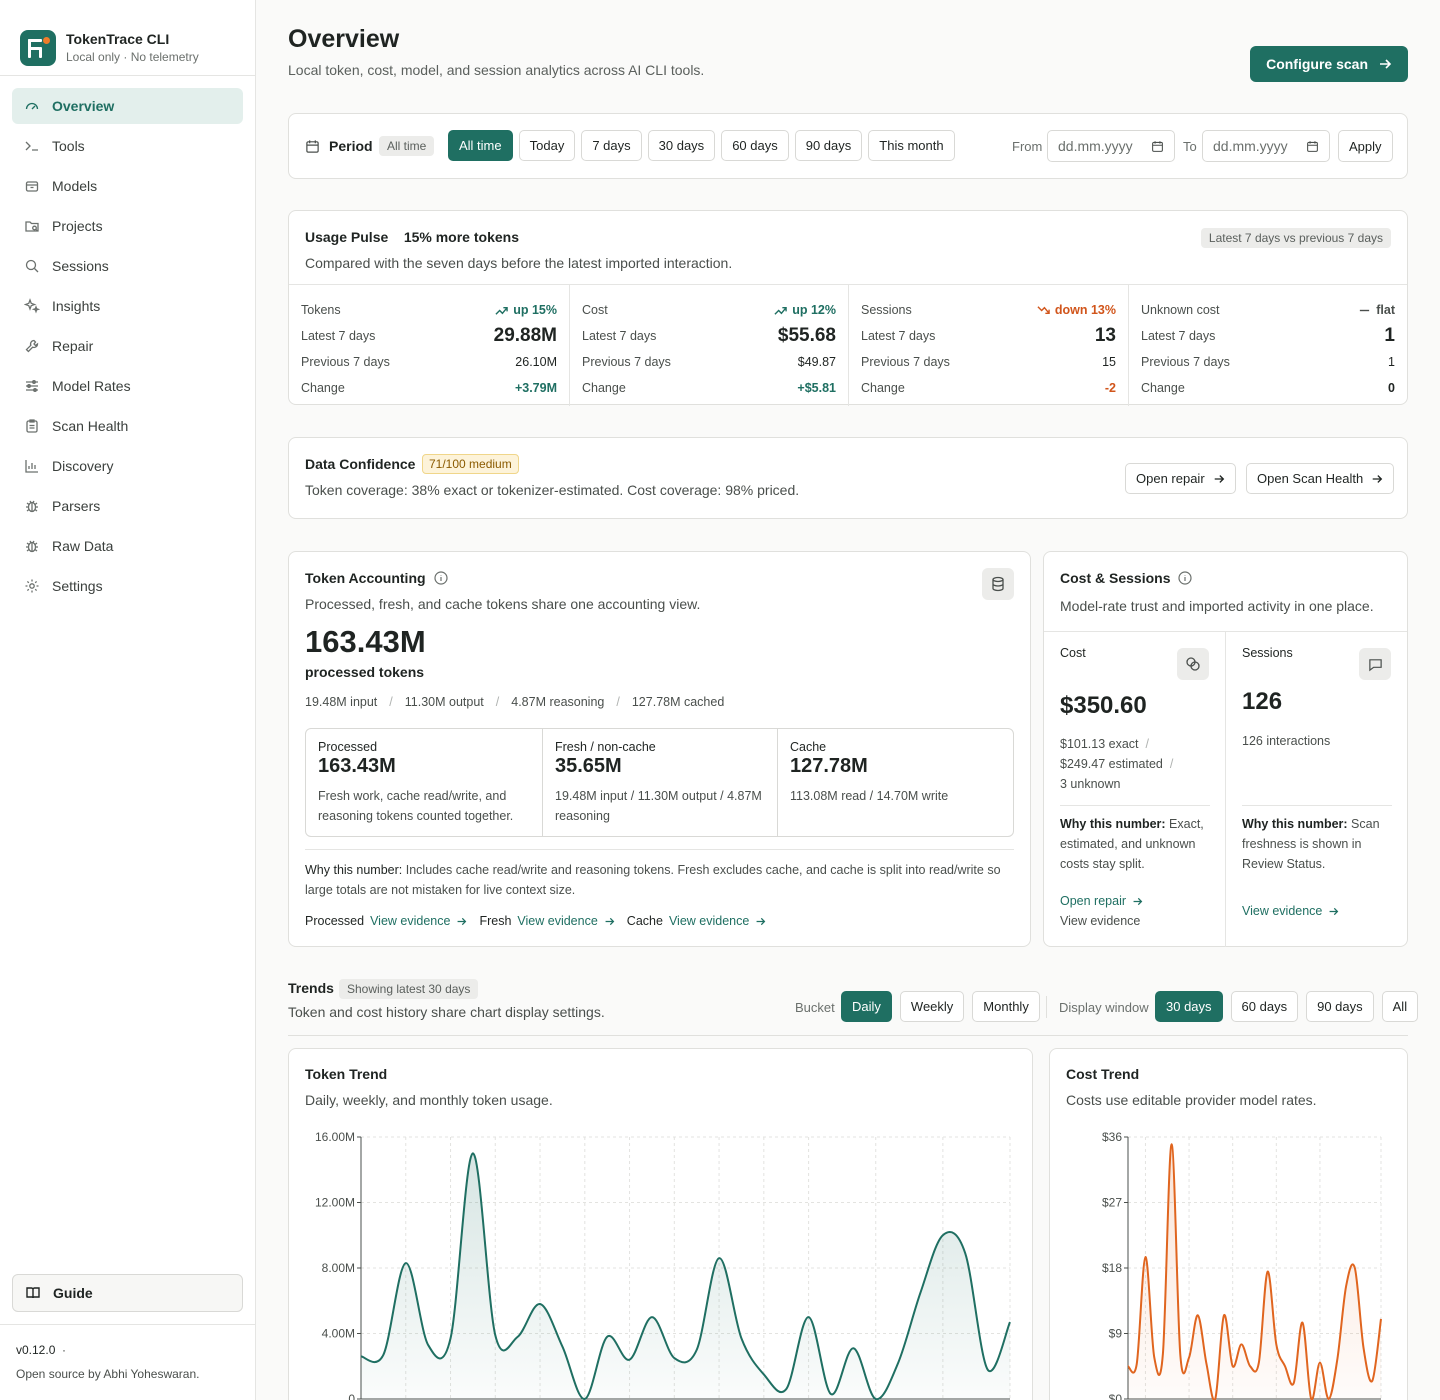 This screenshot has height=1400, width=1440. What do you see at coordinates (127, 346) in the screenshot?
I see `sidebar-item-repair: Repair` at bounding box center [127, 346].